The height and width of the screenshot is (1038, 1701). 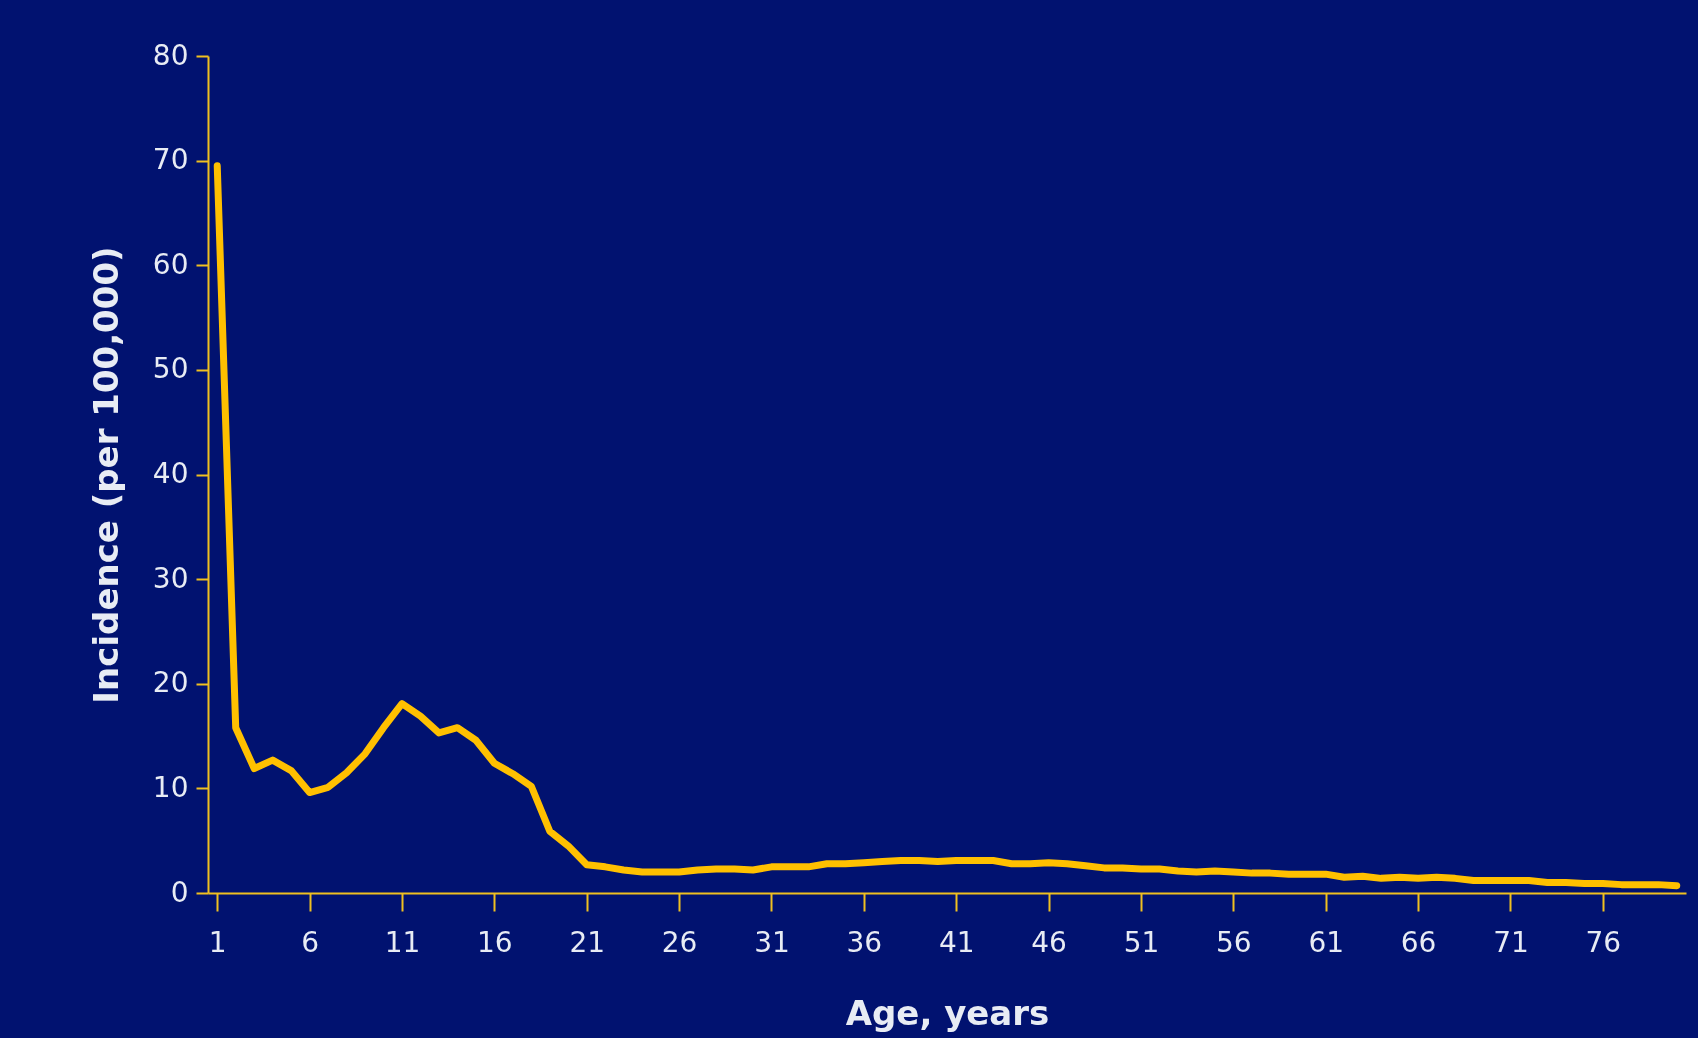 I want to click on x-tick-label: 41, so click(x=956, y=942).